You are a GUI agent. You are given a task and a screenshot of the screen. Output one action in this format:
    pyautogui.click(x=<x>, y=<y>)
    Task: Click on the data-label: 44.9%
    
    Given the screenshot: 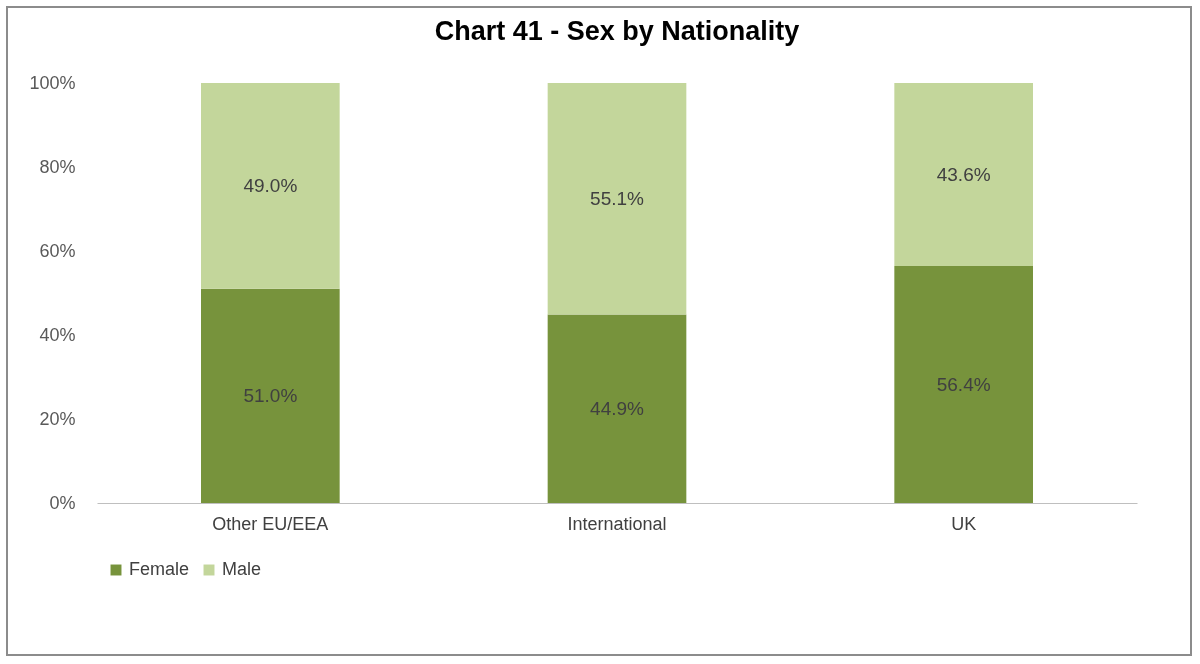 What is the action you would take?
    pyautogui.click(x=617, y=408)
    